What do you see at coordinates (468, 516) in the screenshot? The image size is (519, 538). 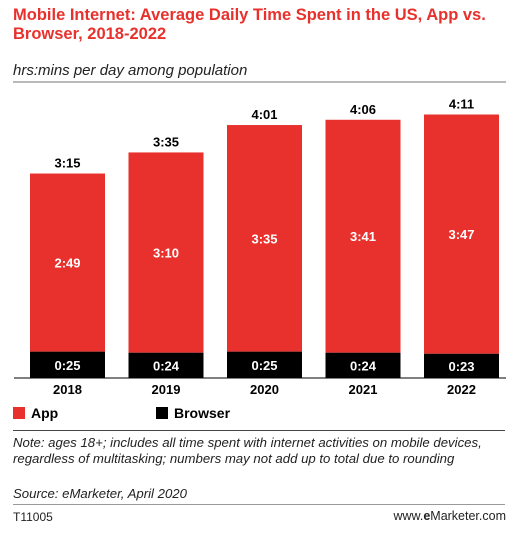 I see `brand-rest: Marketer.com` at bounding box center [468, 516].